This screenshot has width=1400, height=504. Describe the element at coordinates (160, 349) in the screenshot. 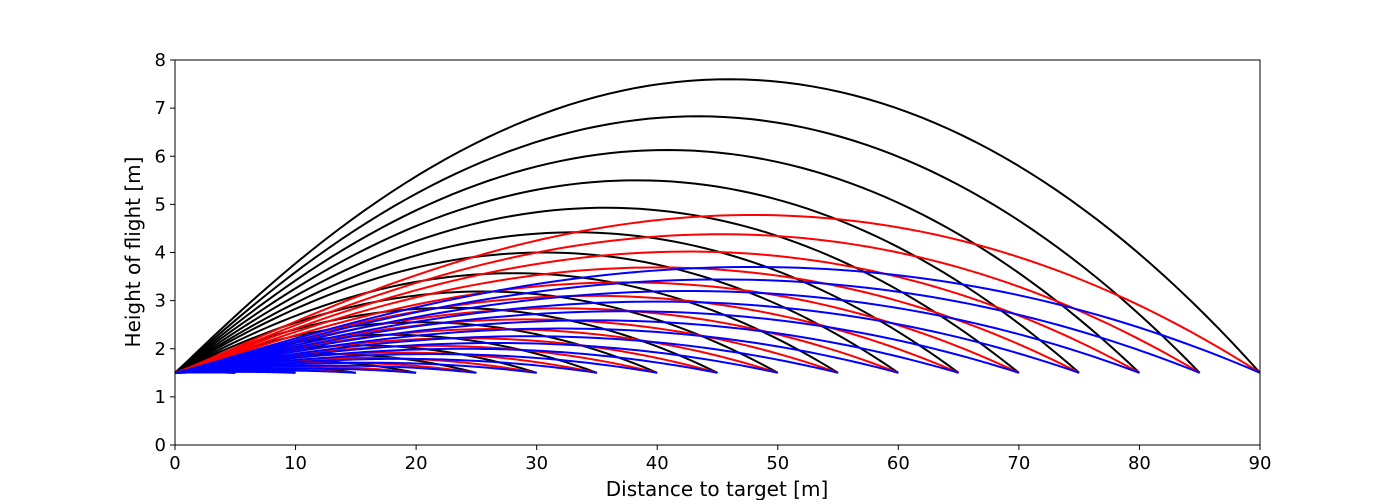

I see `y-tick-label: 2` at that location.